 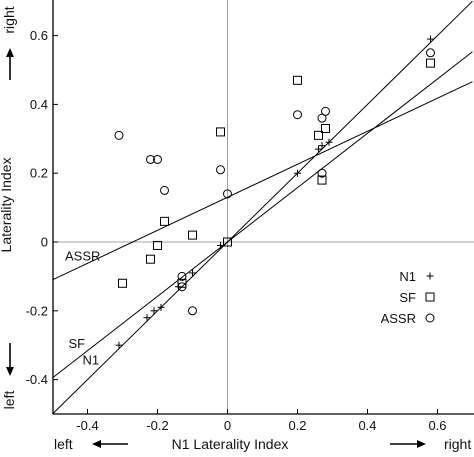 What do you see at coordinates (77, 343) in the screenshot?
I see `fit-label-sf: SF` at bounding box center [77, 343].